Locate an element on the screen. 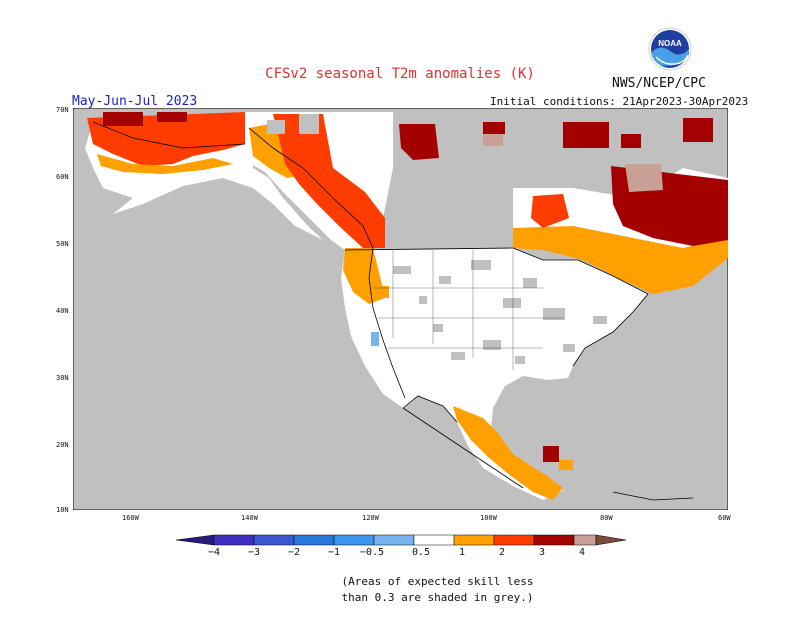  lat-label: 30N is located at coordinates (62, 378).